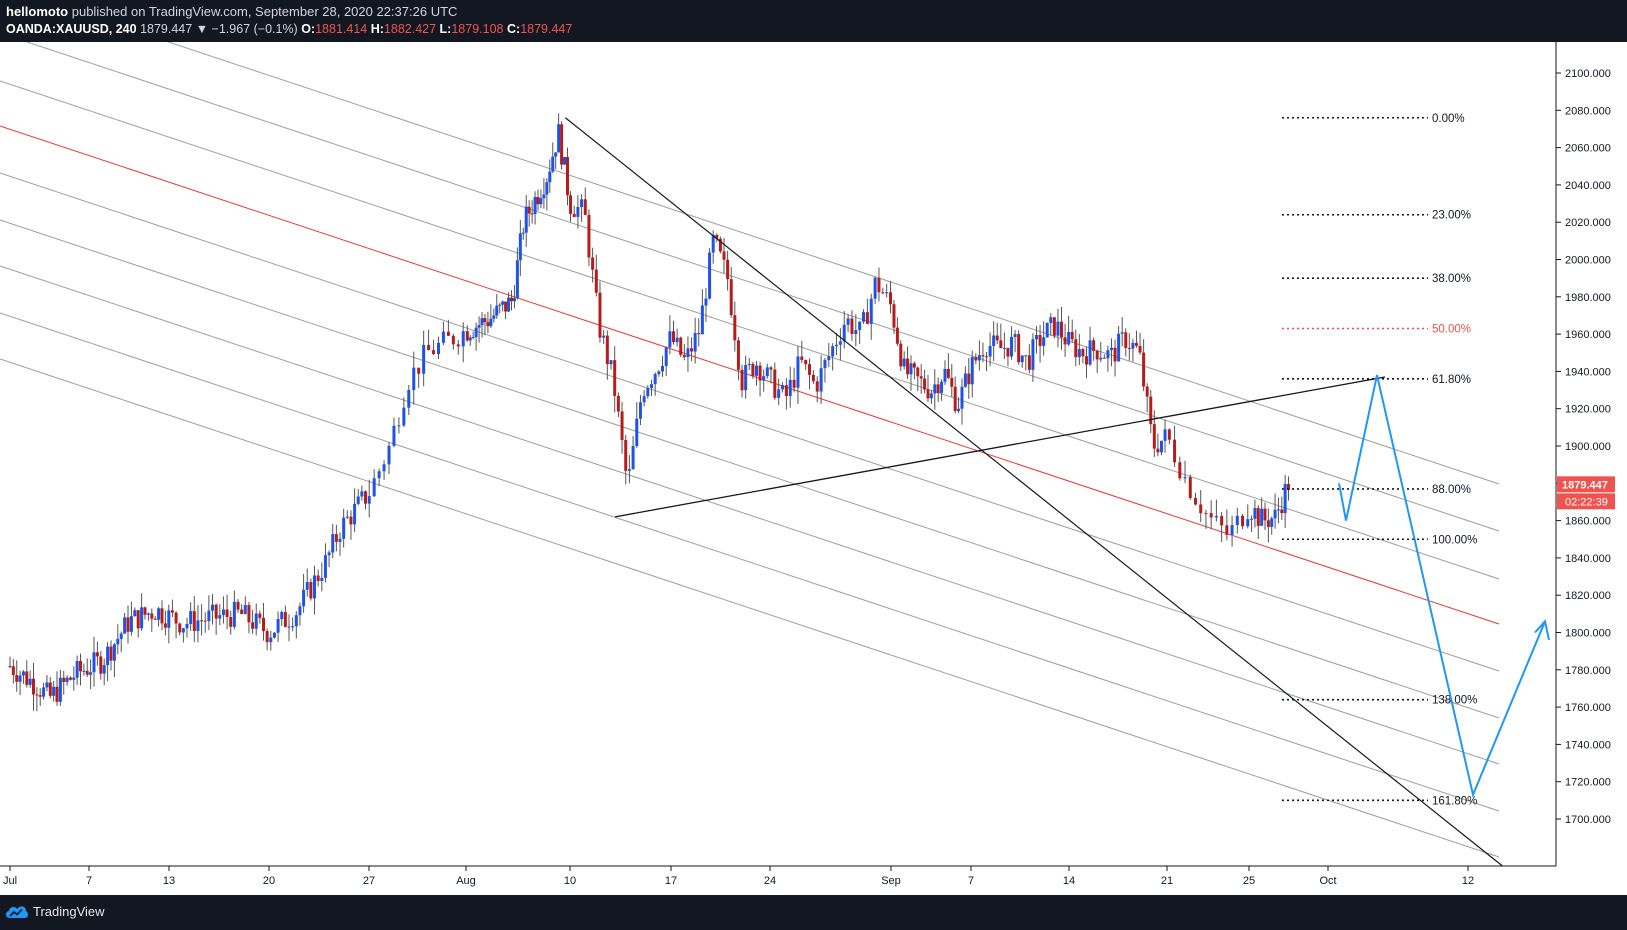 The width and height of the screenshot is (1627, 930). I want to click on fib-level-label: 100.00%, so click(1454, 540).